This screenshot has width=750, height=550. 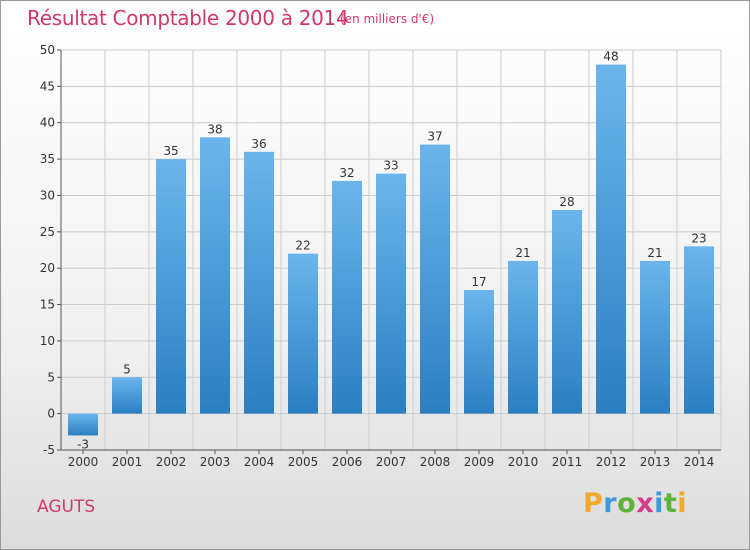 What do you see at coordinates (347, 297) in the screenshot?
I see `bar-2006` at bounding box center [347, 297].